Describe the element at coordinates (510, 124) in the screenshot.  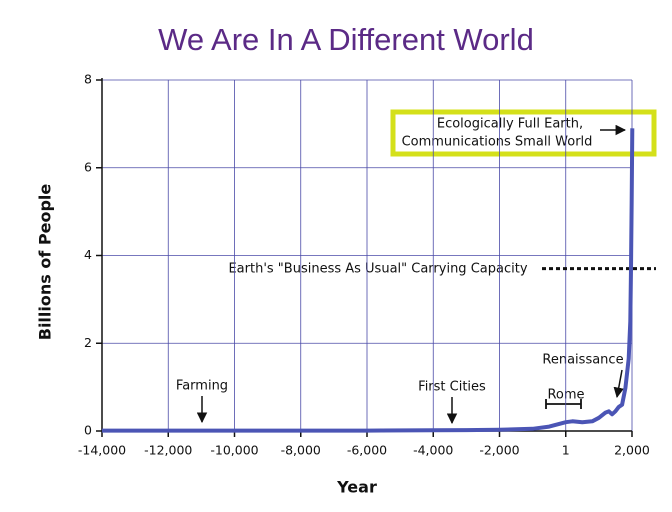
I see `annotation: Ecologically Full Earth,` at that location.